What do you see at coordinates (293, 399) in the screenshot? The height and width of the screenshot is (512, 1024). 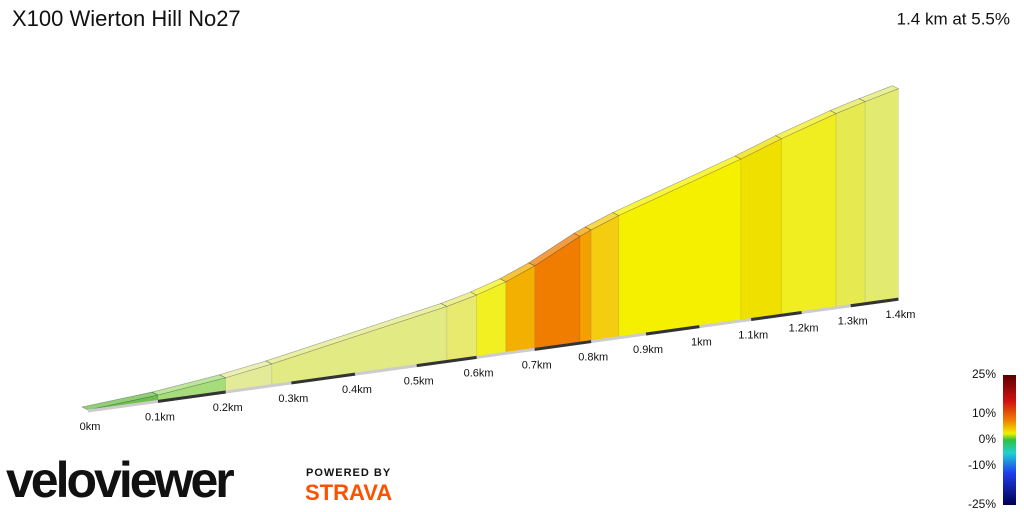 I see `x-tick-label: 0.3km` at bounding box center [293, 399].